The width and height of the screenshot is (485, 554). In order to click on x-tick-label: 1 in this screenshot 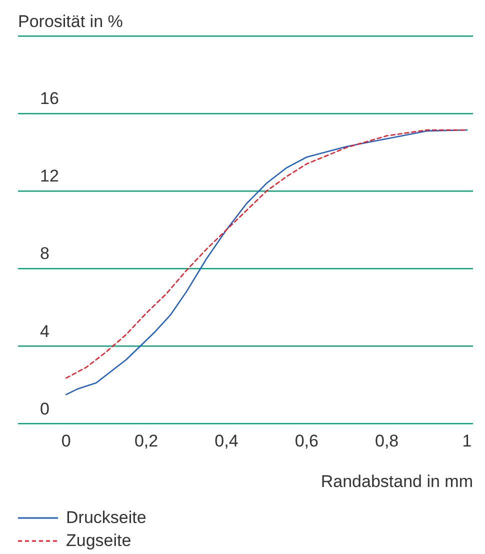, I will do `click(467, 440)`.